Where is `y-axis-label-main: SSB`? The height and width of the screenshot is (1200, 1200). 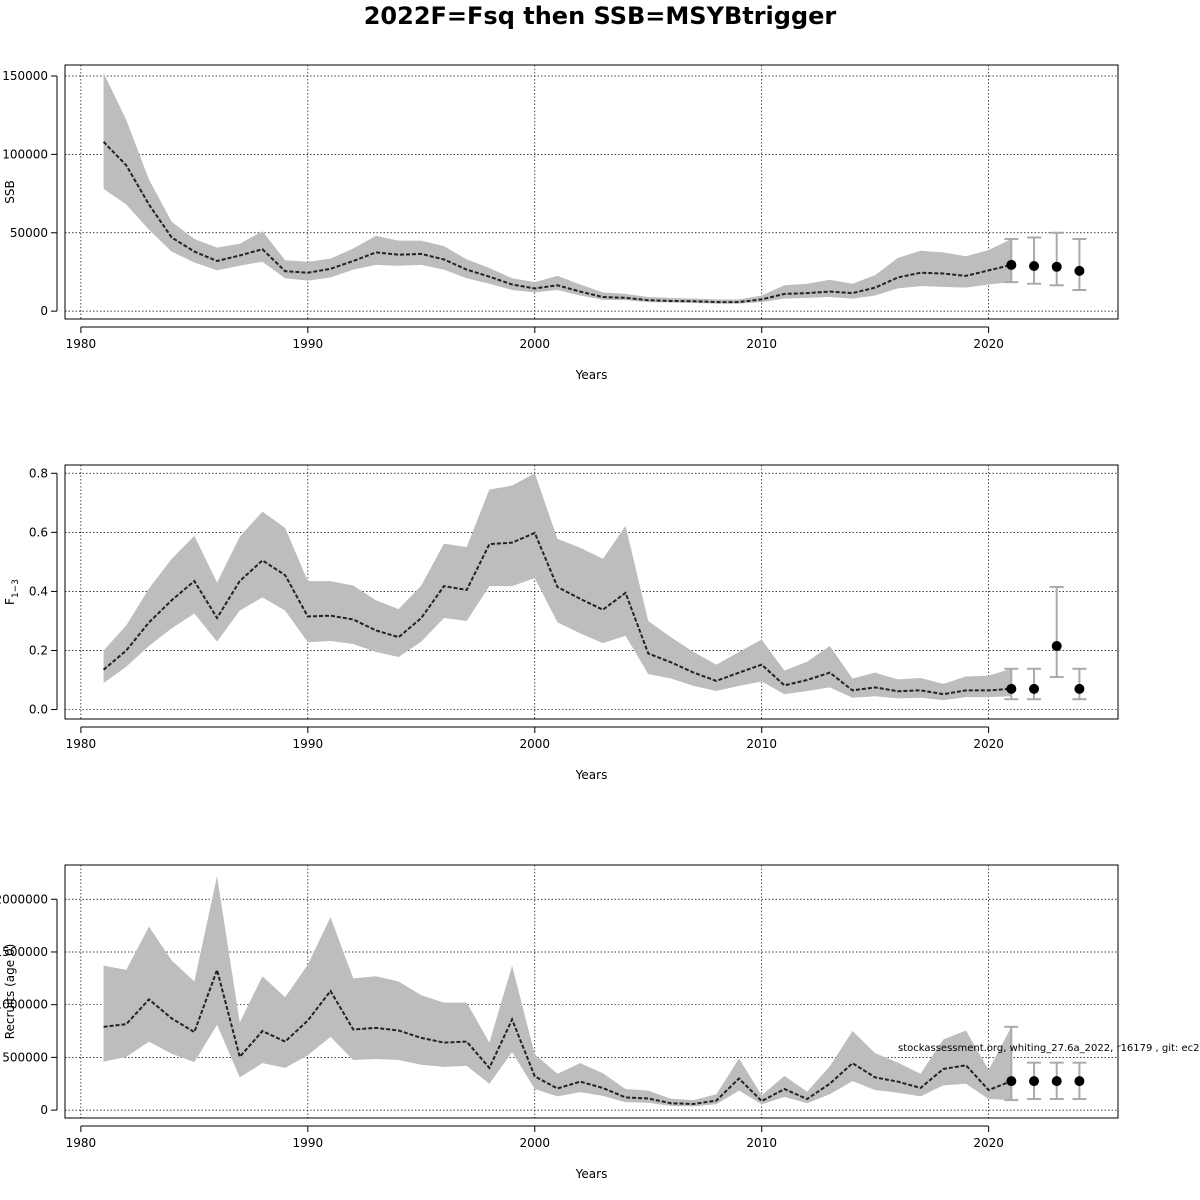
y-axis-label-main: SSB is located at coordinates (10, 191).